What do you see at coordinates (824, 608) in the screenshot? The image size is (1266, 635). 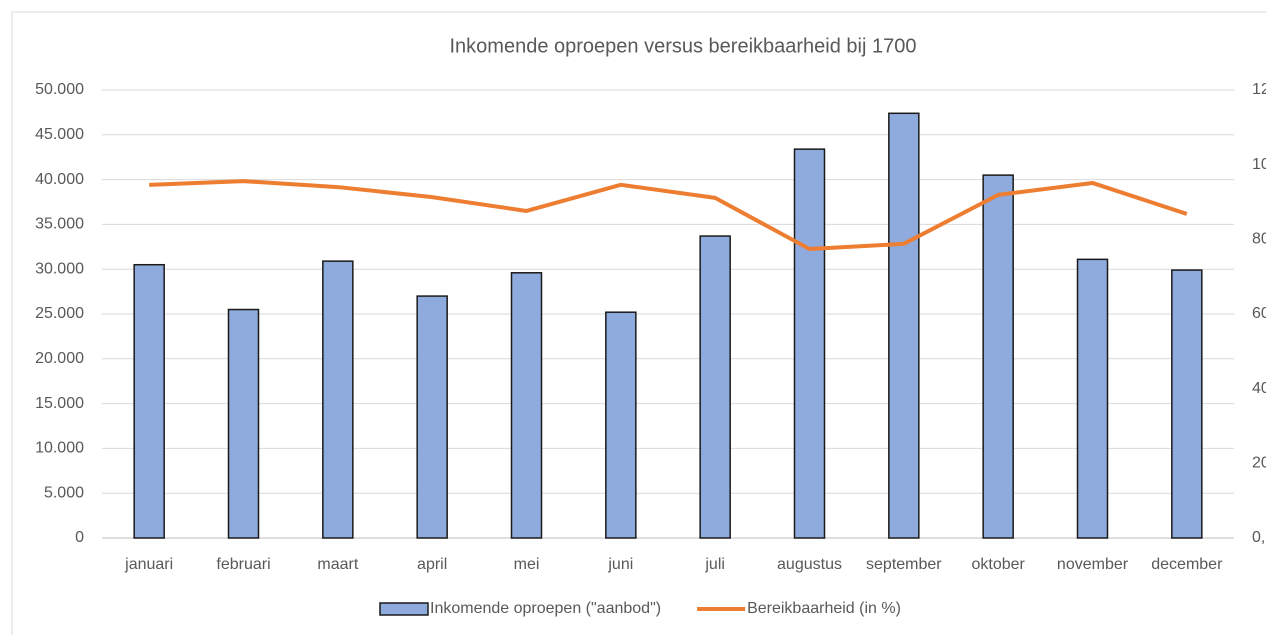 I see `legend-label: Bereikbaarheid (in %)` at bounding box center [824, 608].